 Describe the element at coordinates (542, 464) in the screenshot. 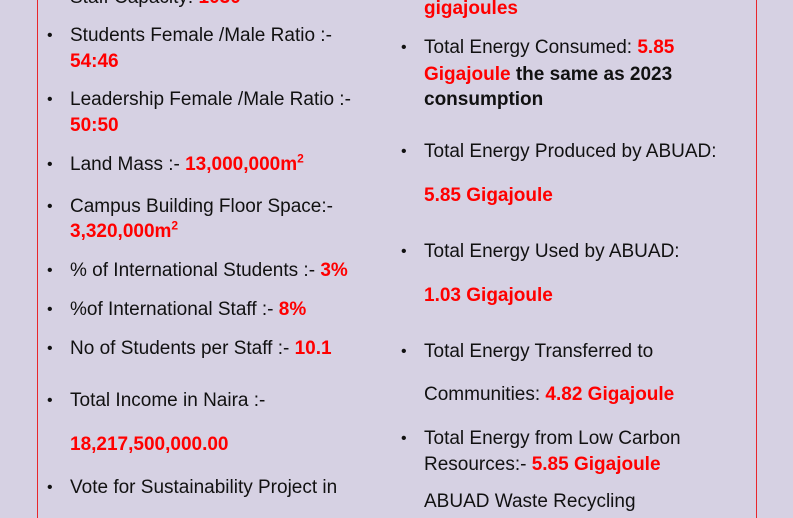

I see `low-carbon-value: Resources:- 5.85 Gigajoule` at that location.